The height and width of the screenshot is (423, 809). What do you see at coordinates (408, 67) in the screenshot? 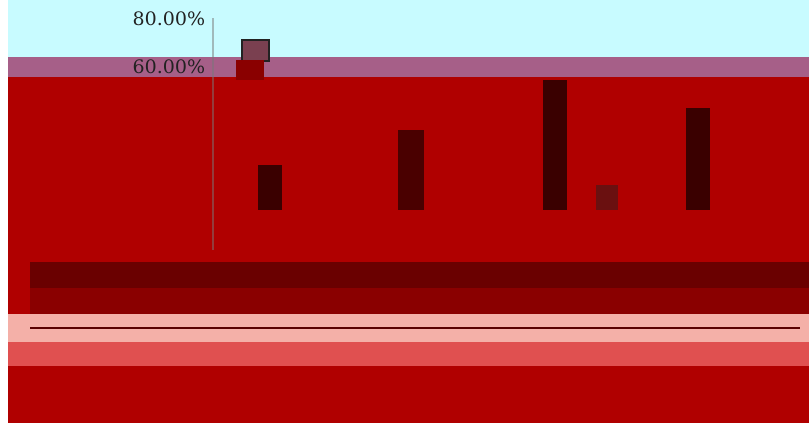
I see `purple-band` at bounding box center [408, 67].